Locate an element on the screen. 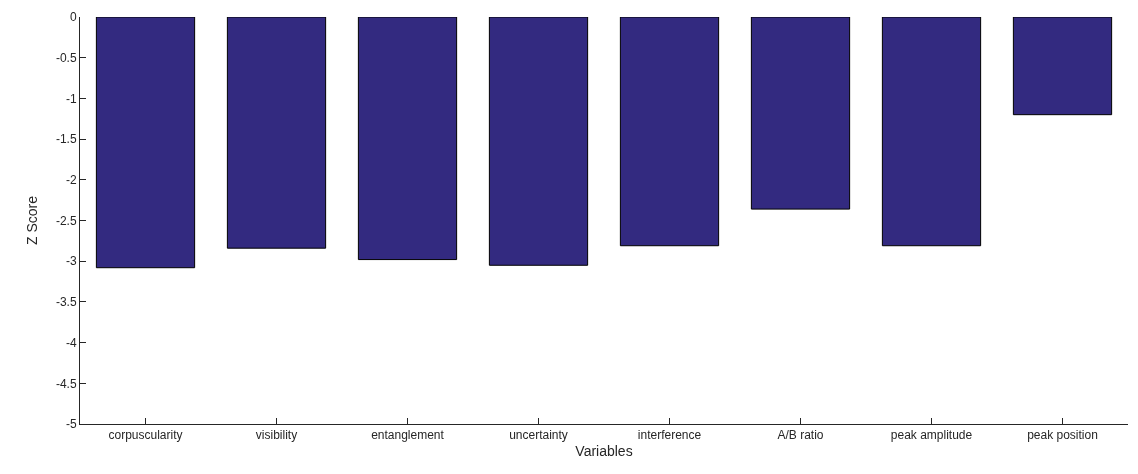 The image size is (1138, 474). y-tick-label: -2.5 is located at coordinates (66, 220).